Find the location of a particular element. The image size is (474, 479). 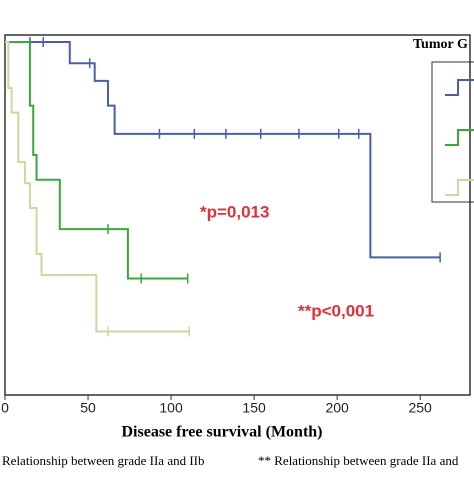

x-tick-label: 50 is located at coordinates (88, 408).